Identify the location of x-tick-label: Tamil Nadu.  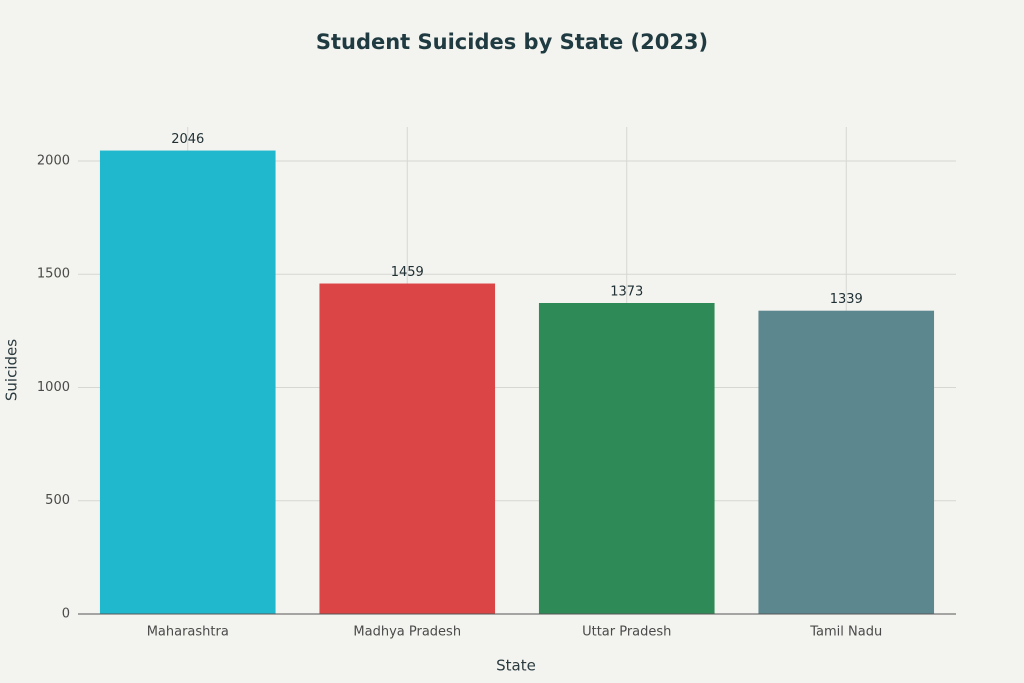
(845, 632).